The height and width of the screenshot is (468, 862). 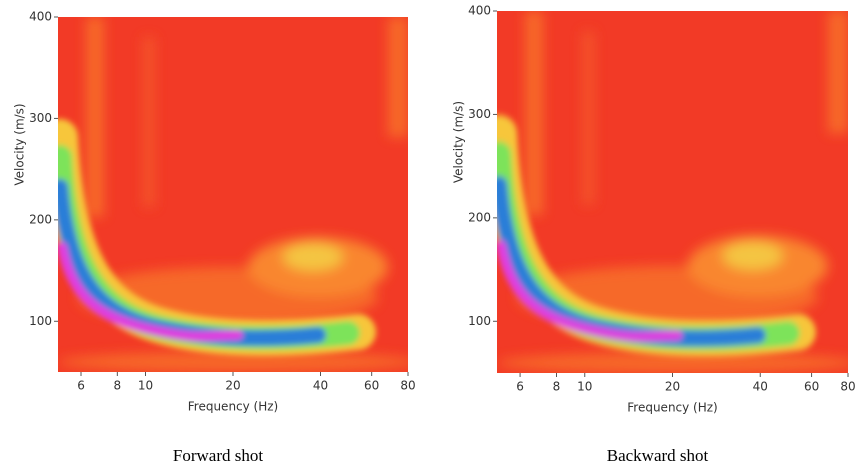 I want to click on caption: Forward shot, so click(x=218, y=455).